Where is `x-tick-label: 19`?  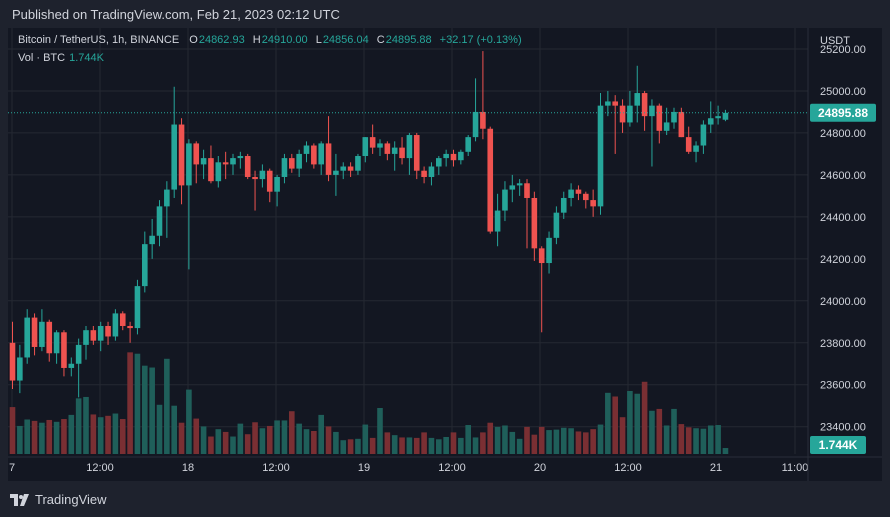
x-tick-label: 19 is located at coordinates (364, 468).